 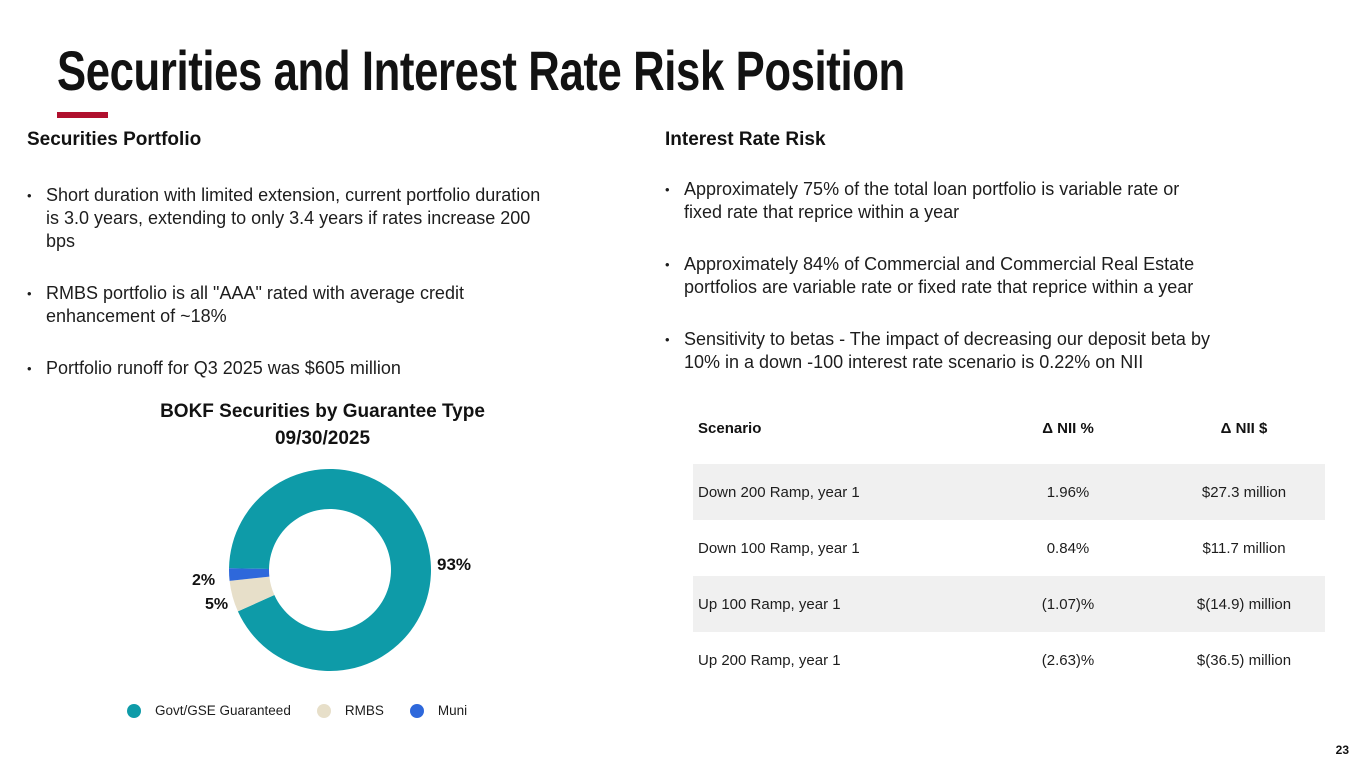 I want to click on chart-legend: Govt/GSE Guaranteed RMBS Muni, so click(x=297, y=710).